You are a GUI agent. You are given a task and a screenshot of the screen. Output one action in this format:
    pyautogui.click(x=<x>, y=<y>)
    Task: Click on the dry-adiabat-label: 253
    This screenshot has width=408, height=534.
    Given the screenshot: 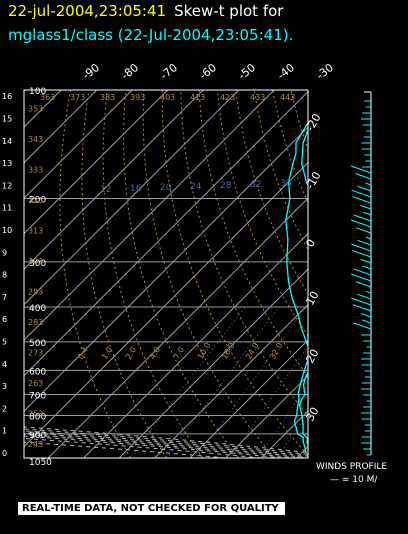 What is the action you would take?
    pyautogui.click(x=35, y=414)
    